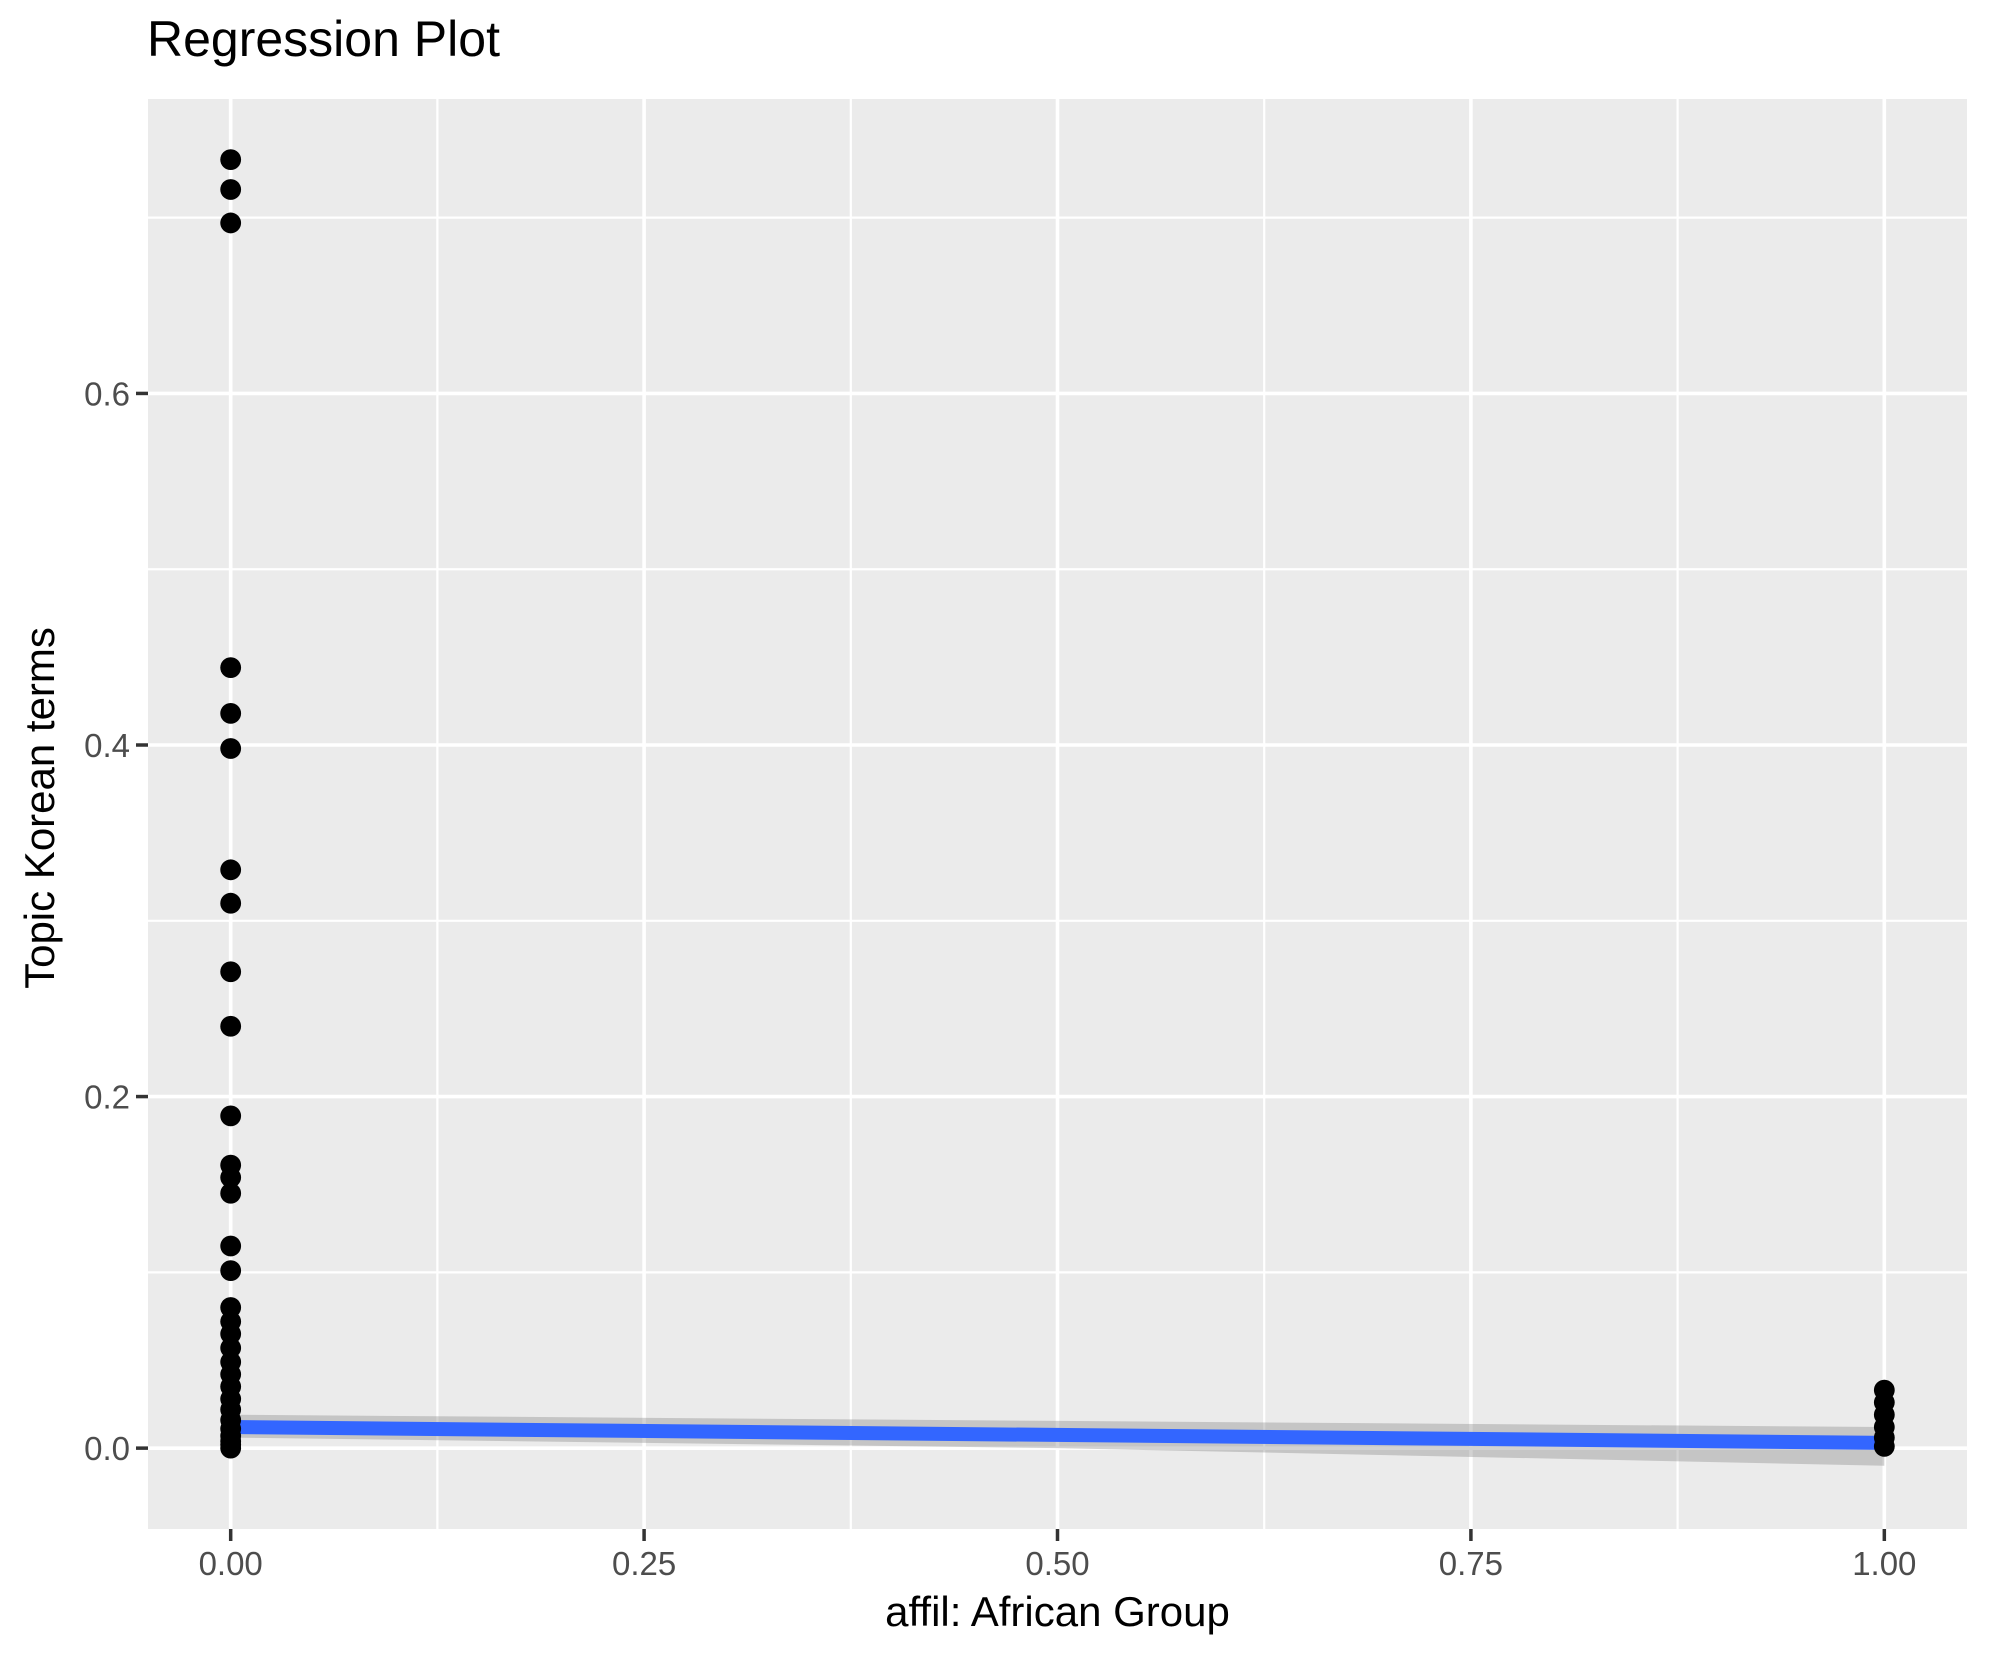  I want to click on y-tick-label: 0.2, so click(107, 1097).